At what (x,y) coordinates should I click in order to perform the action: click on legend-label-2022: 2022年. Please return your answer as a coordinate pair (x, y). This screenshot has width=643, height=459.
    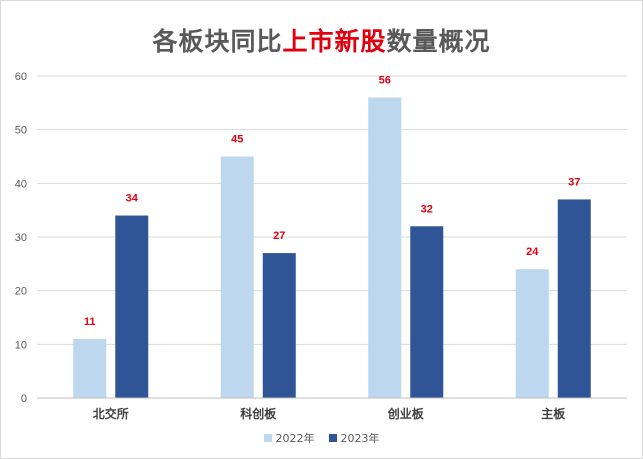
    Looking at the image, I should click on (295, 438).